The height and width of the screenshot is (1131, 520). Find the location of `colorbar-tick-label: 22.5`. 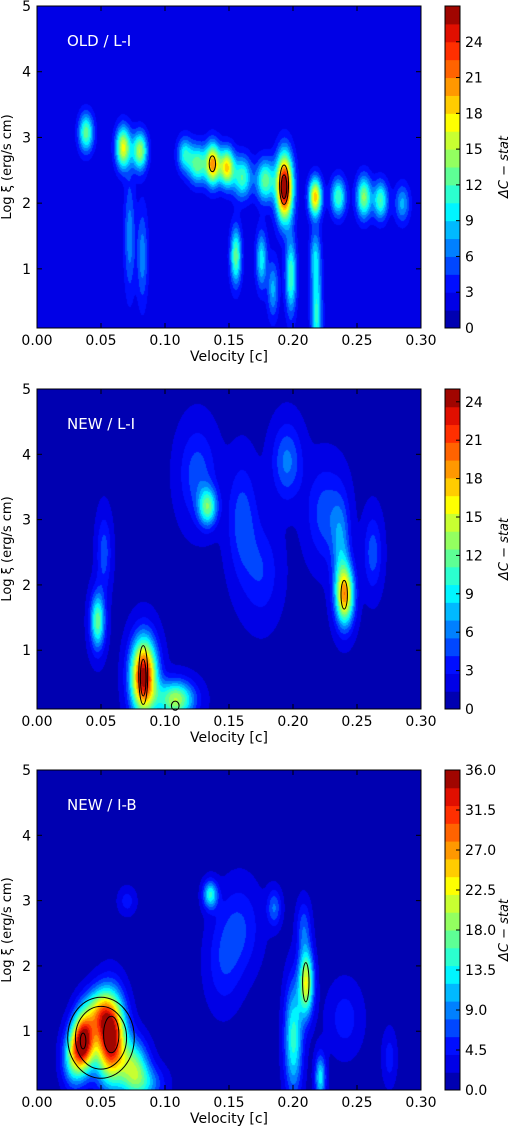

colorbar-tick-label: 22.5 is located at coordinates (480, 891).